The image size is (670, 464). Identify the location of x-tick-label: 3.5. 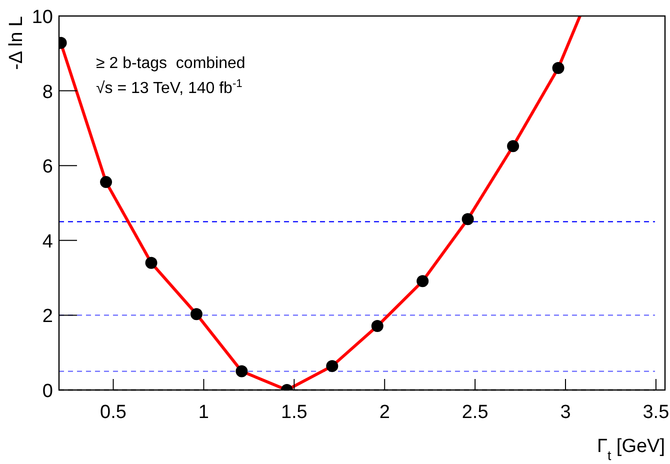
(656, 412).